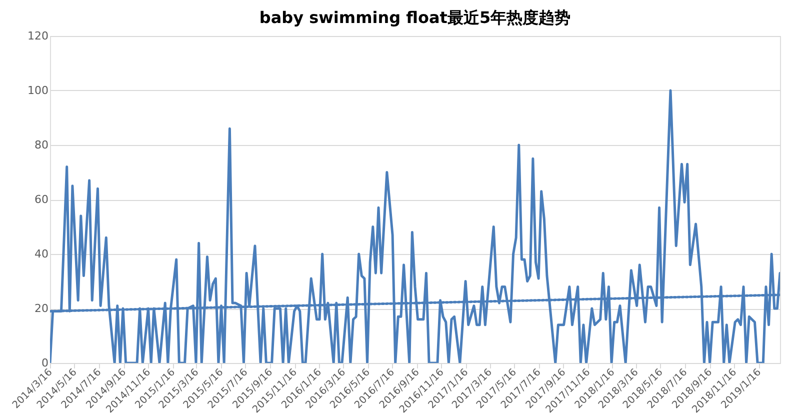  I want to click on y-tick-label: 60, so click(41, 199).